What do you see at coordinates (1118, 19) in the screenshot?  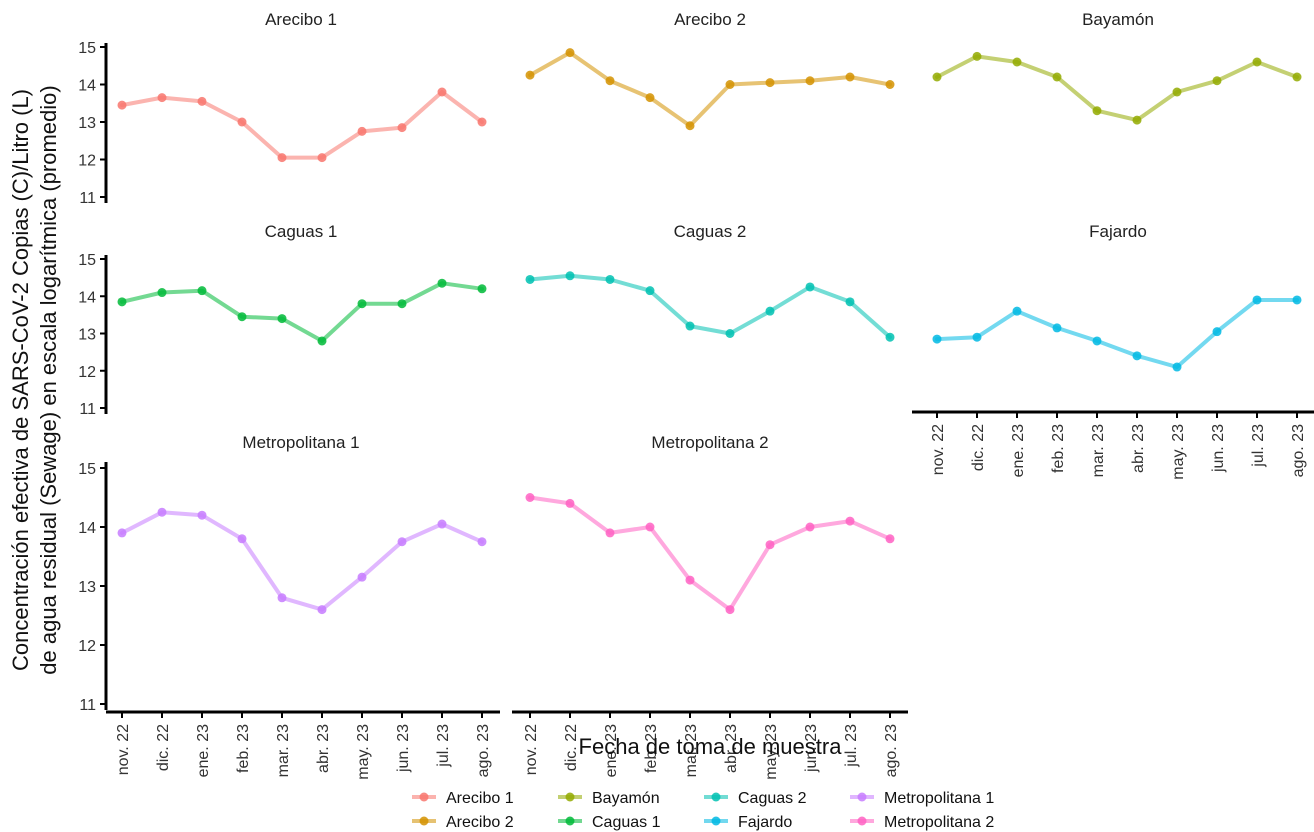 I see `panel-title-bayamon: Bayamón` at bounding box center [1118, 19].